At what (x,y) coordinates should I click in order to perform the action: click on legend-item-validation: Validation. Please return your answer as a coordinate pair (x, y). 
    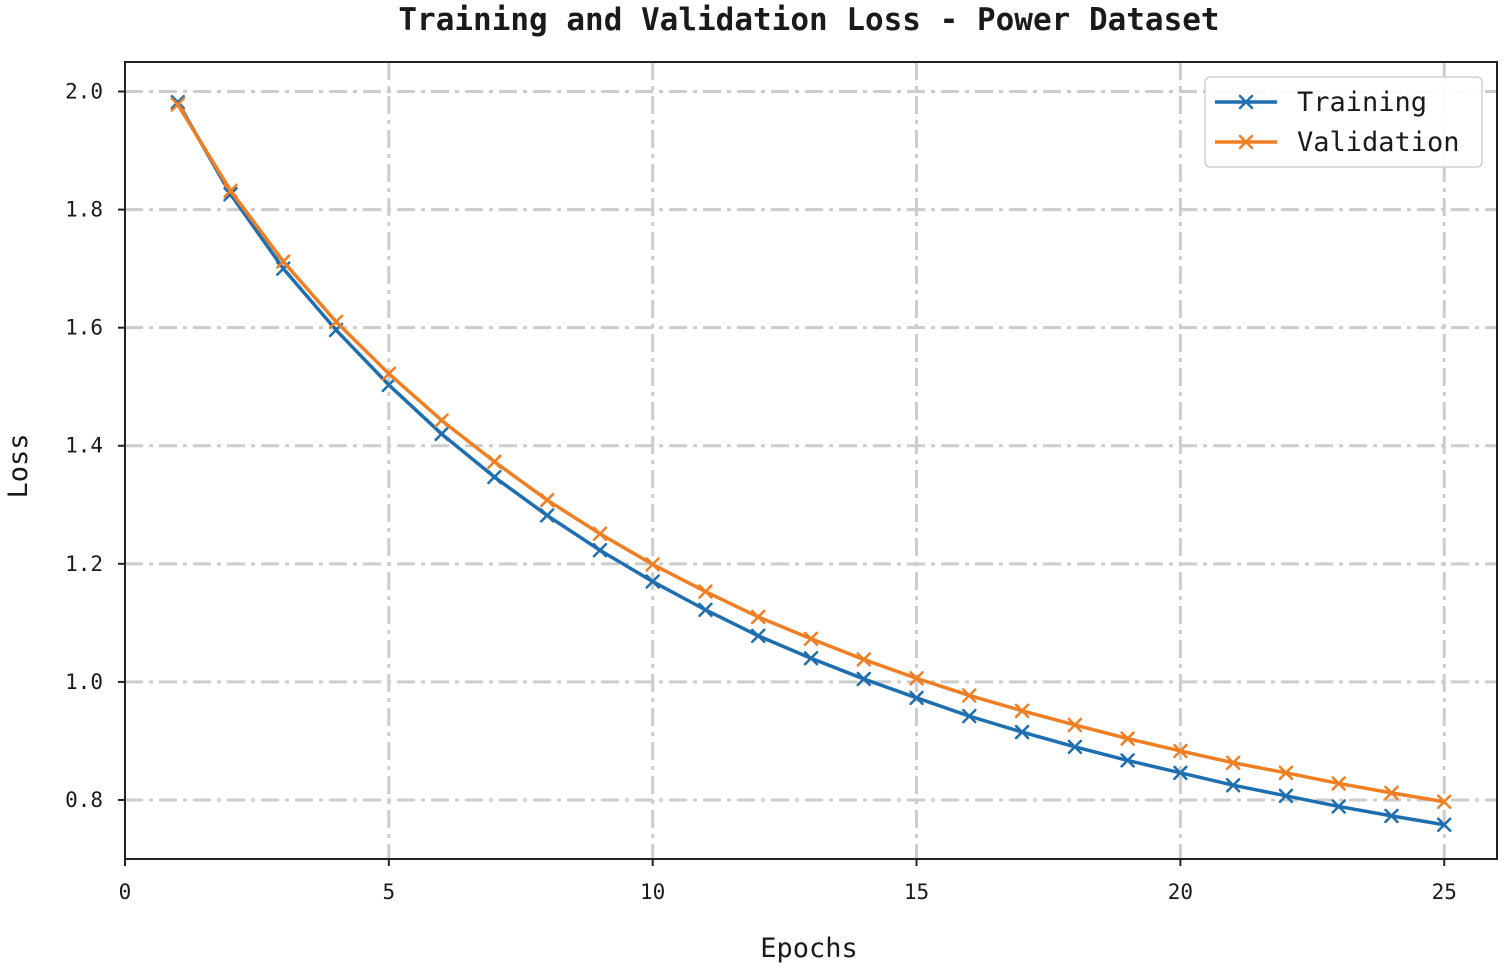
    Looking at the image, I should click on (1337, 142).